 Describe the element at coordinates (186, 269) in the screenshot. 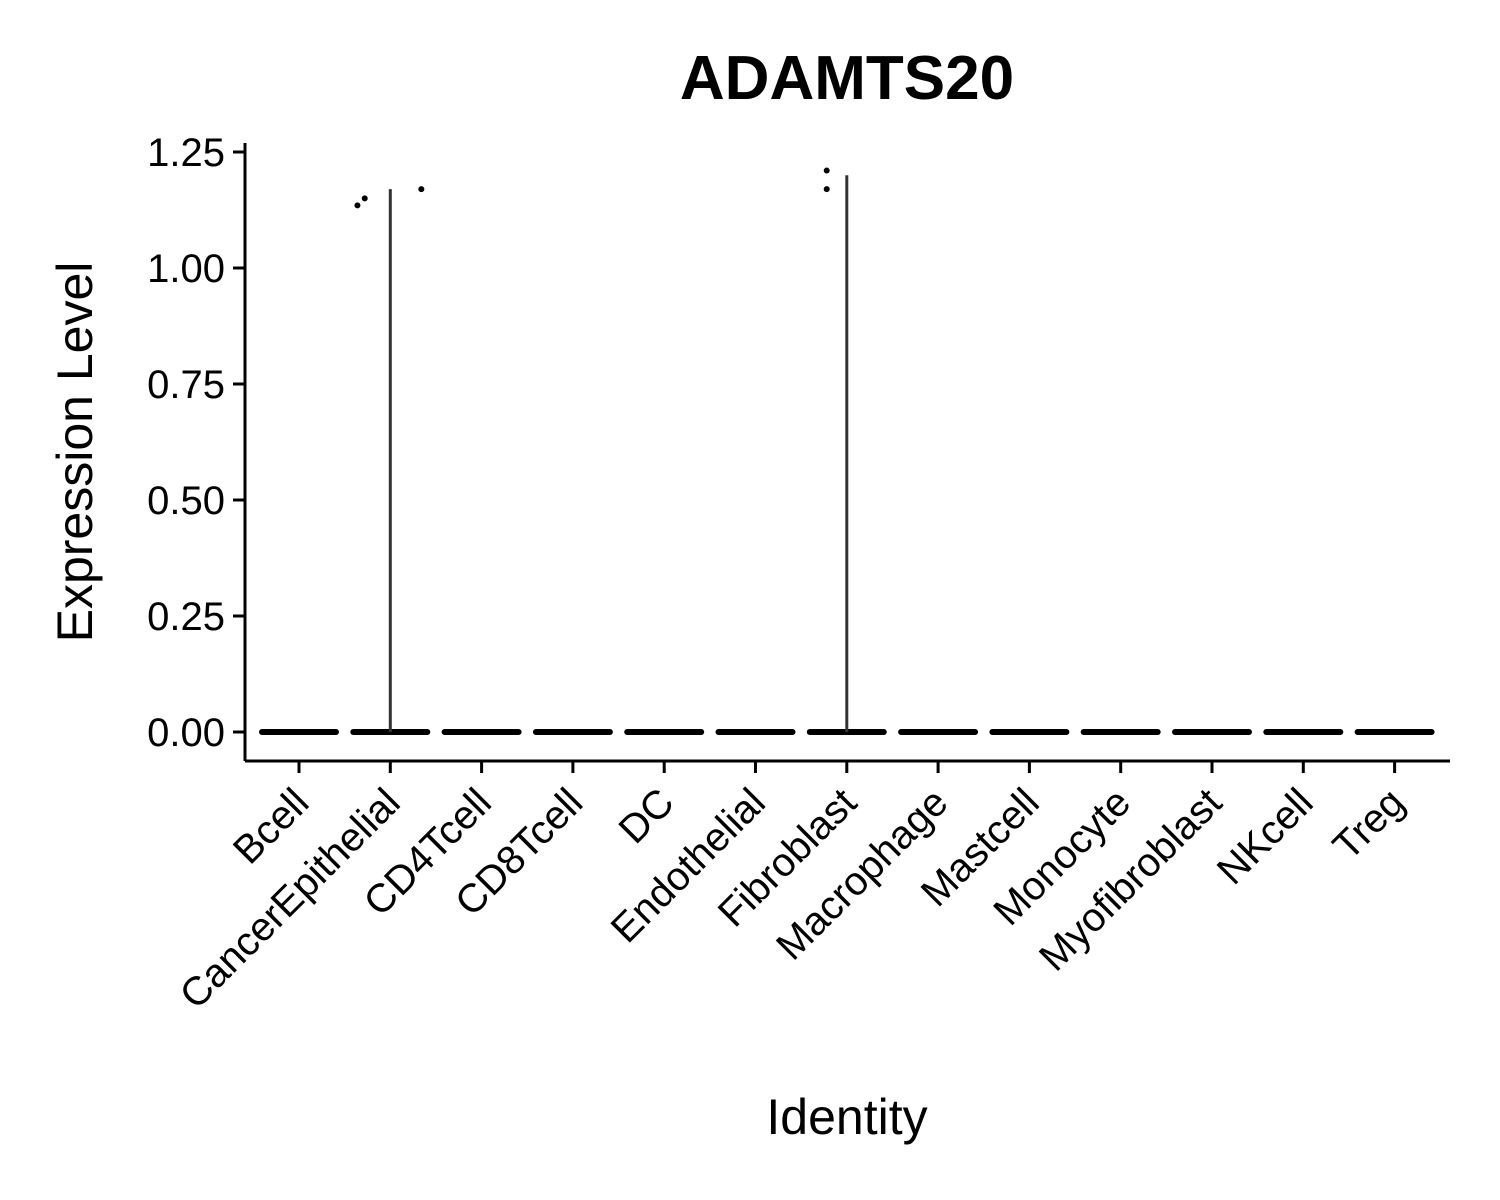

I see `y-tick-label: 1.00` at that location.